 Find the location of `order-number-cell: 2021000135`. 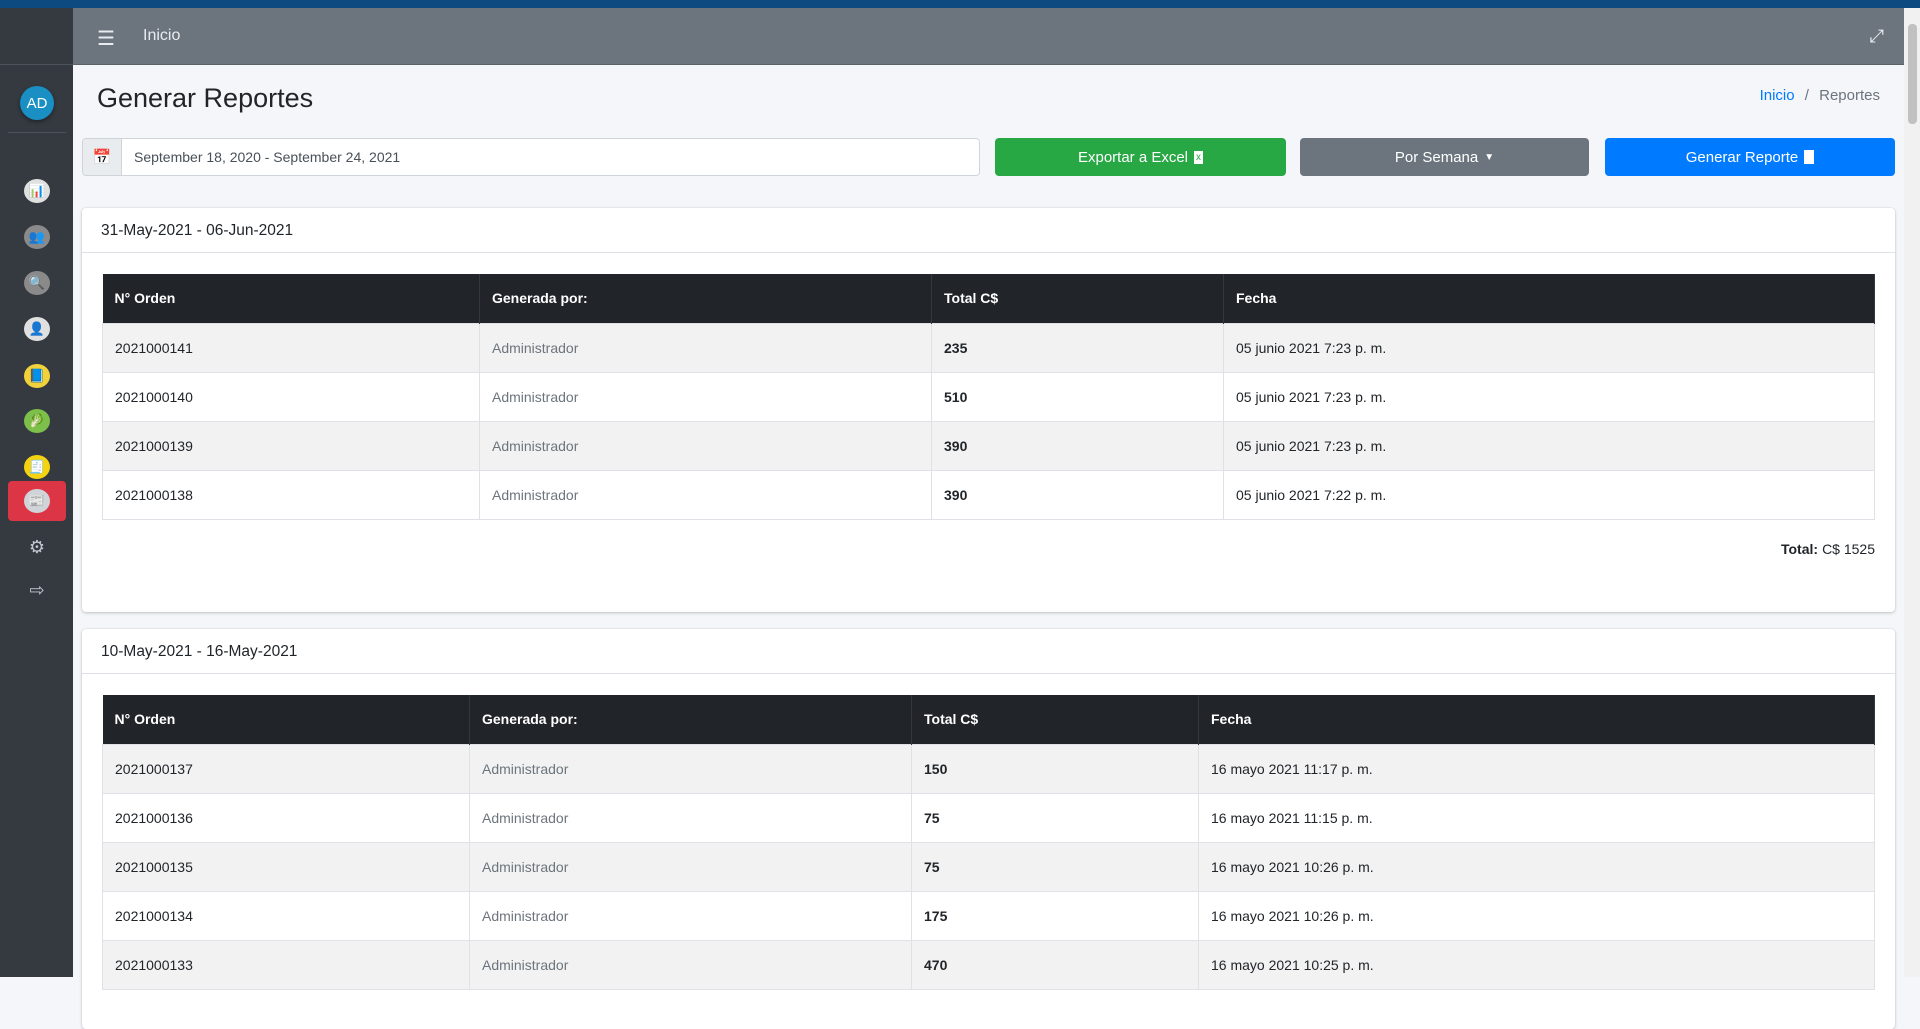

order-number-cell: 2021000135 is located at coordinates (286, 866).